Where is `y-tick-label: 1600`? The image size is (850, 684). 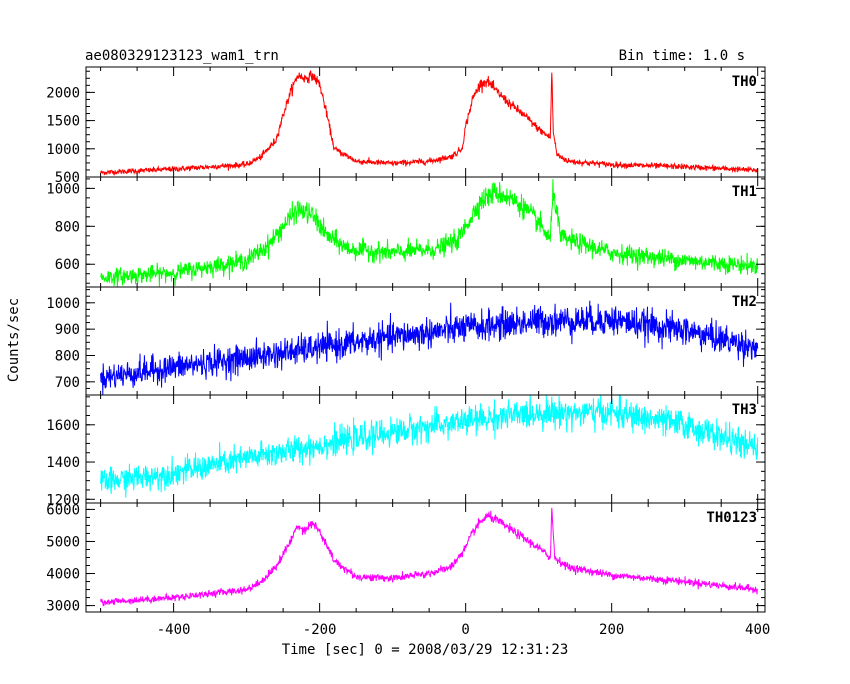
y-tick-label: 1600 is located at coordinates (63, 426).